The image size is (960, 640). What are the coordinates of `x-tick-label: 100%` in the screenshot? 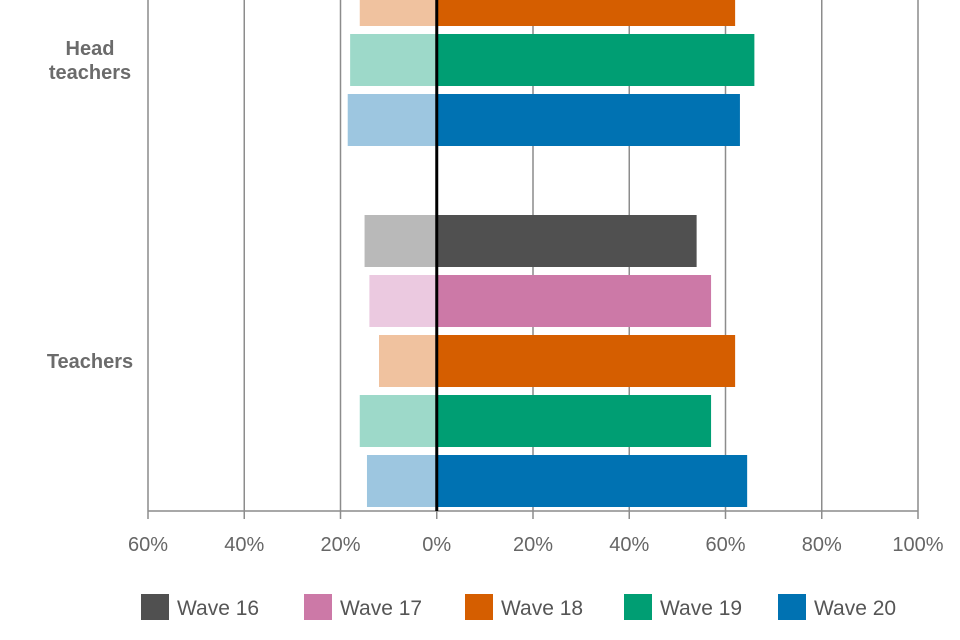 It's located at (917, 545).